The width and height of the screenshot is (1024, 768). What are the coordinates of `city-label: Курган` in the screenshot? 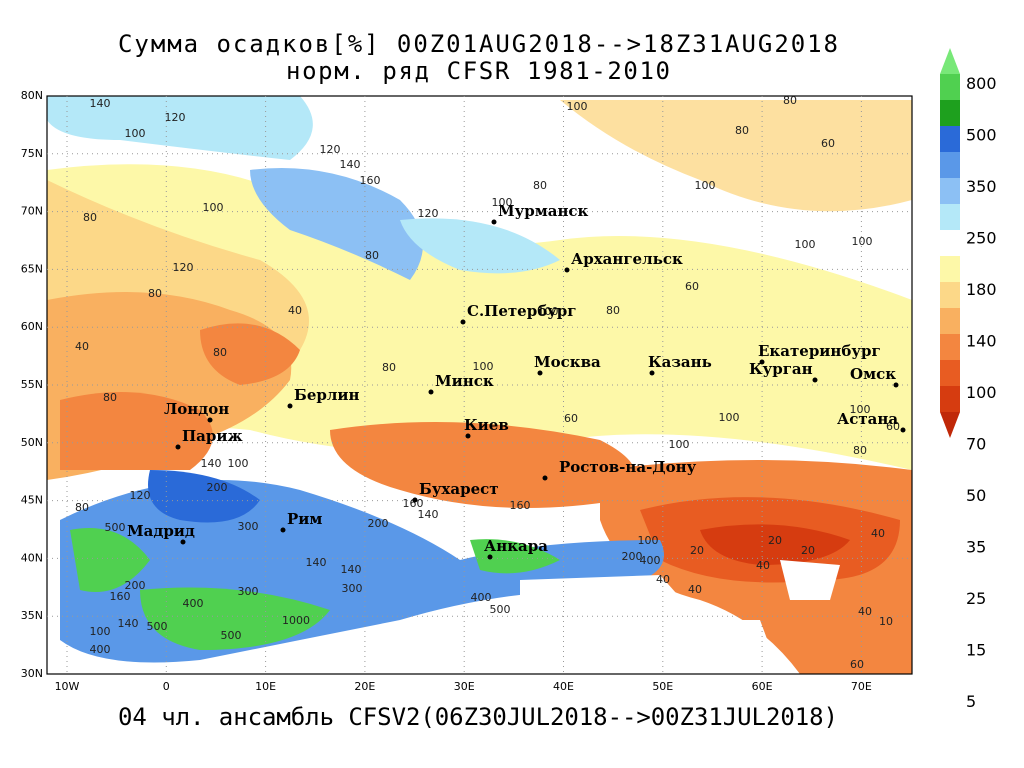 It's located at (781, 369).